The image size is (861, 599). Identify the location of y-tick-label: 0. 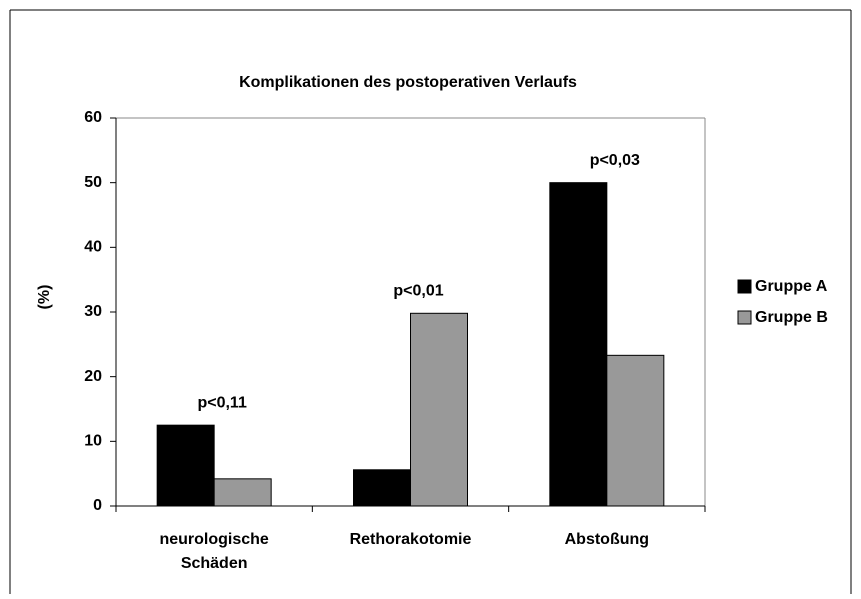
(97, 505).